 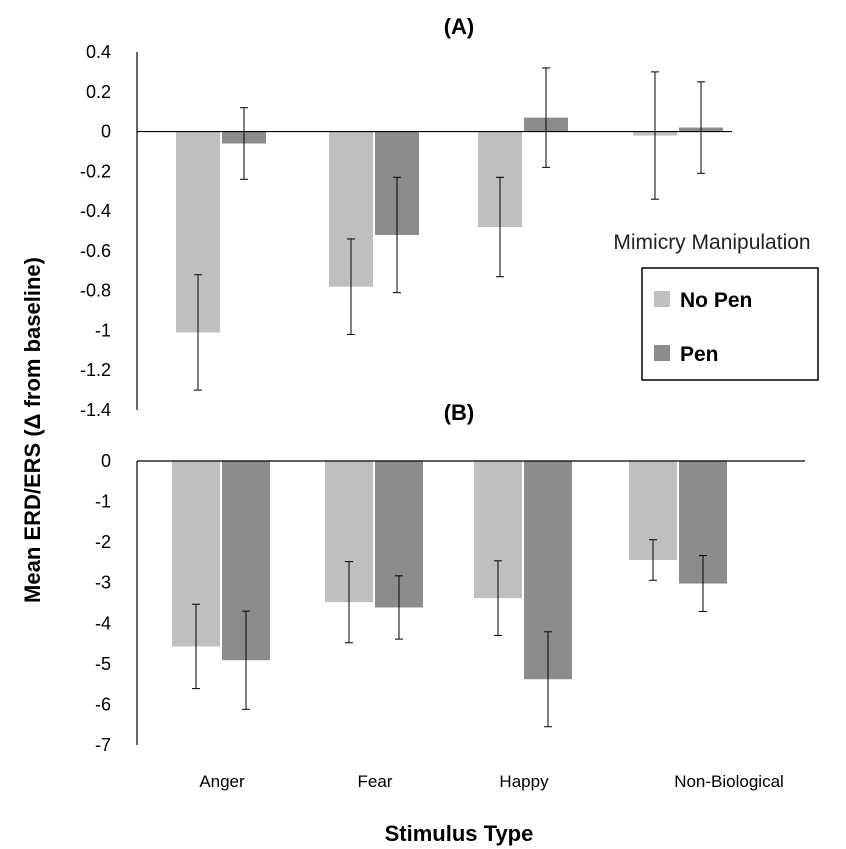 I want to click on y-axis-title: Mean ERD/ERS (Δ from baseline), so click(x=32, y=430).